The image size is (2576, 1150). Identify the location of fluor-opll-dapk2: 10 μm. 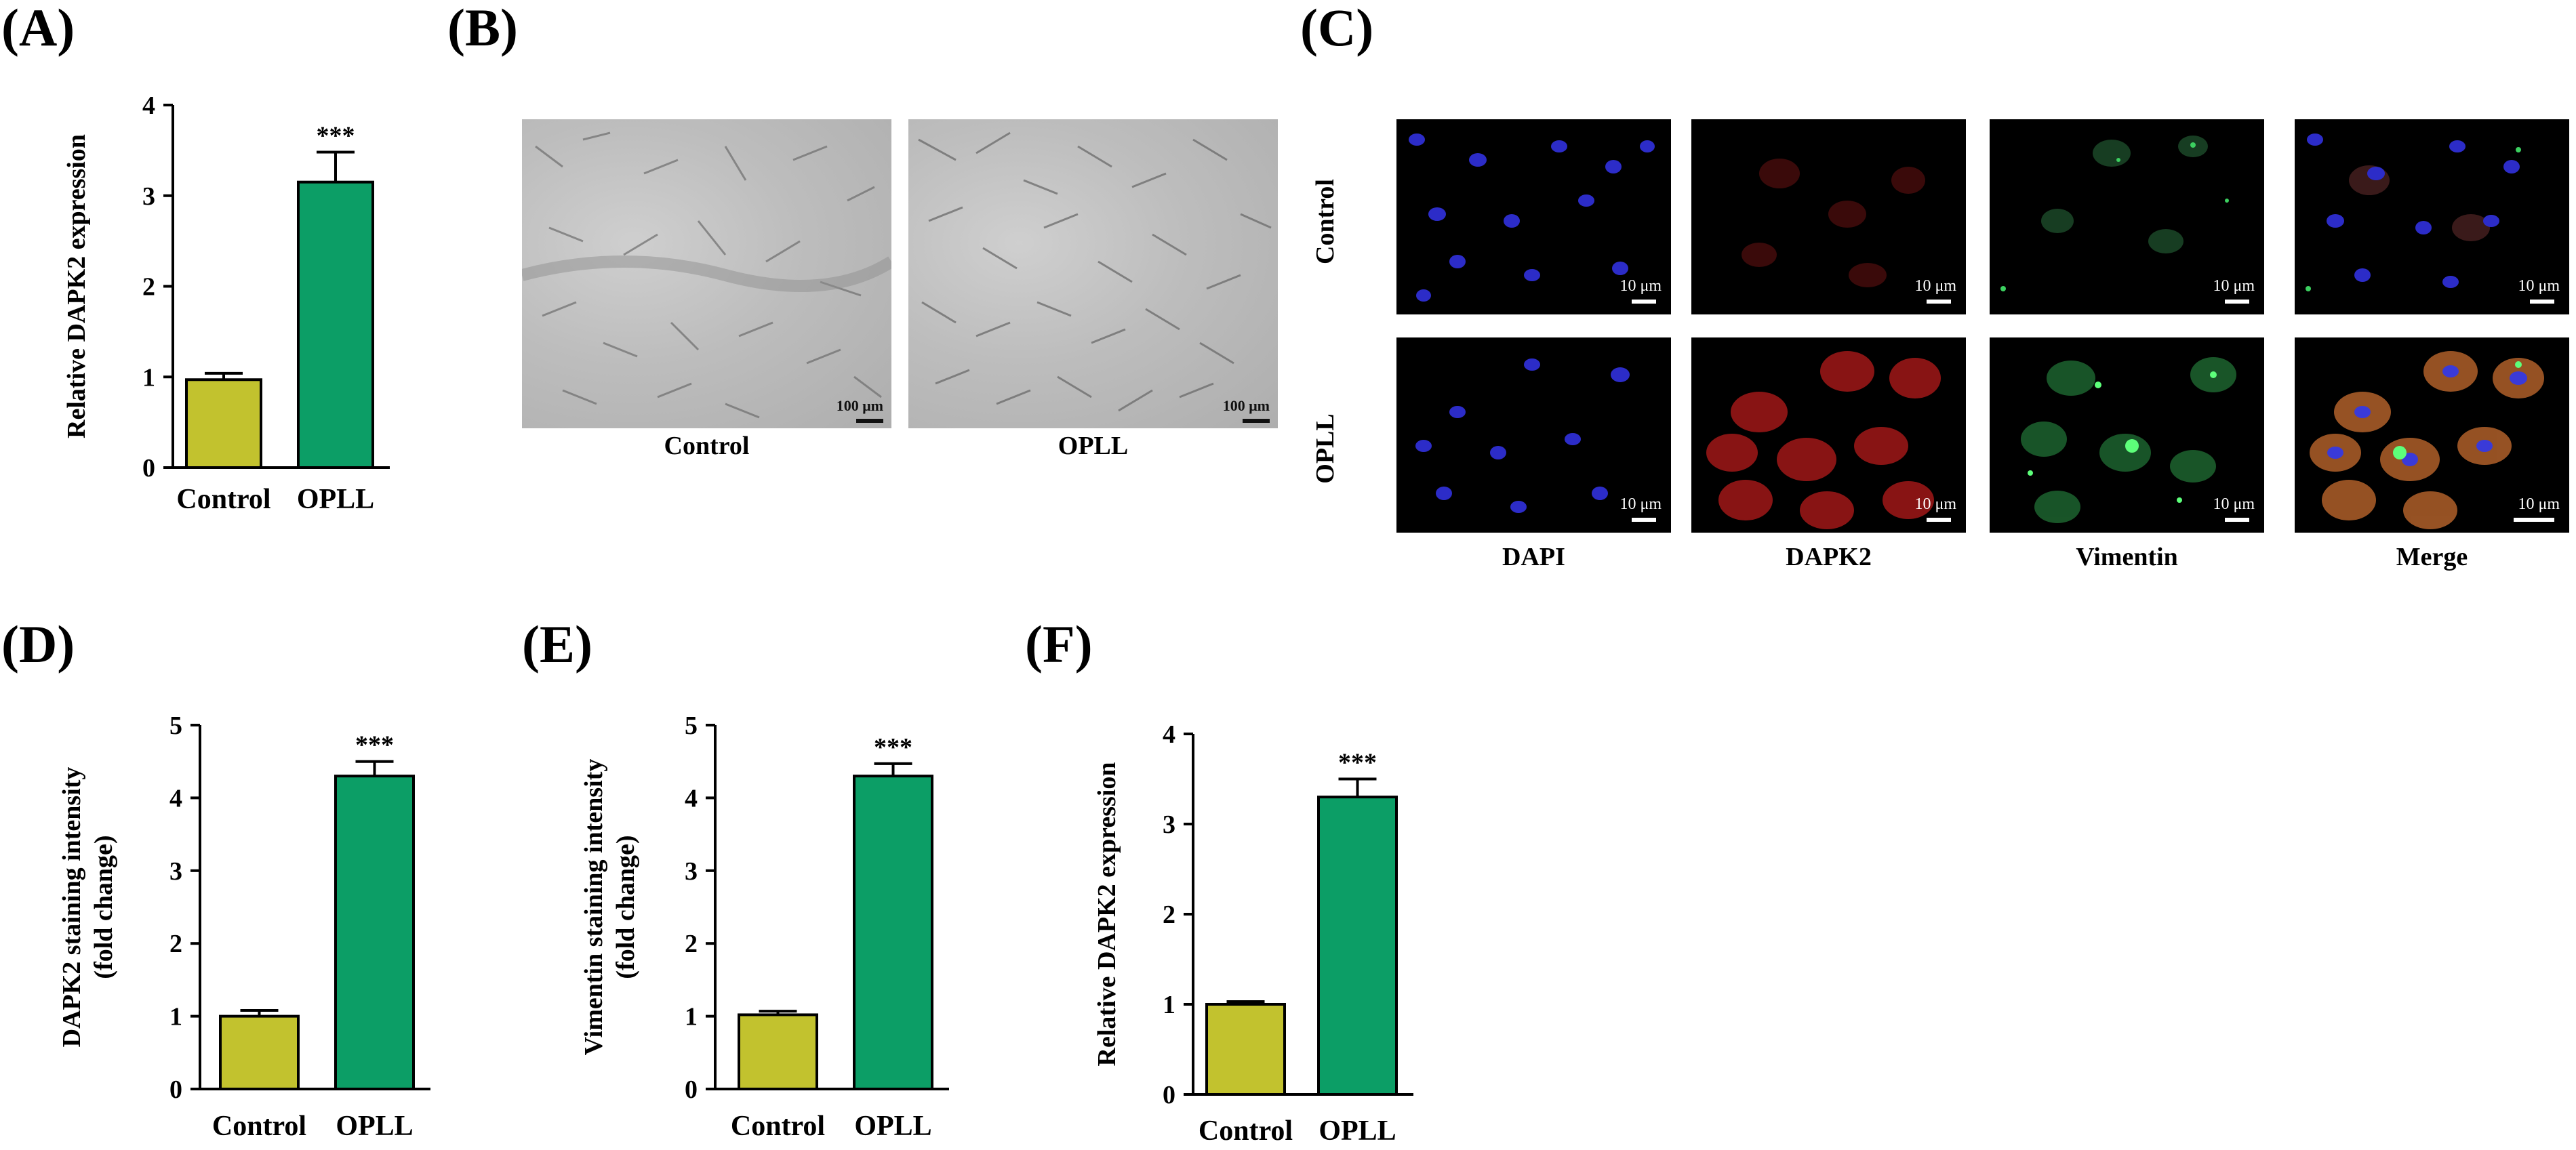
(1828, 435).